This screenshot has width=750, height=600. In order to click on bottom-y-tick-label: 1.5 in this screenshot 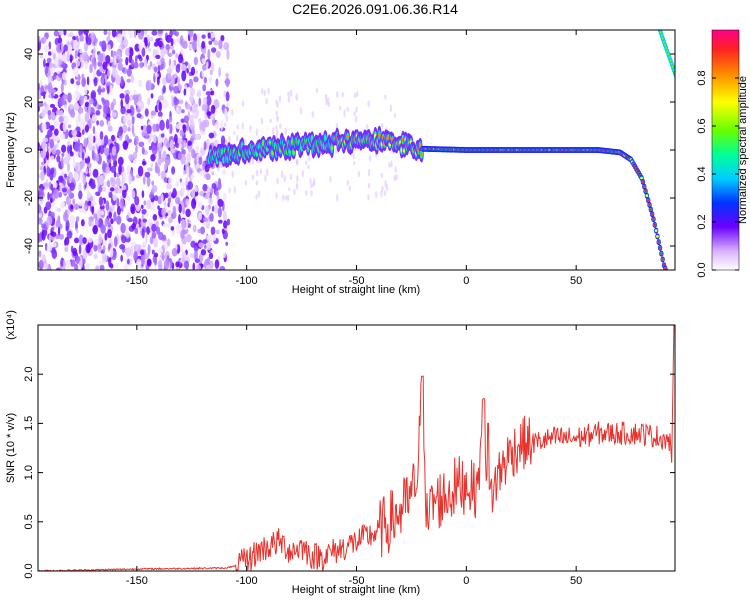, I will do `click(29, 423)`.